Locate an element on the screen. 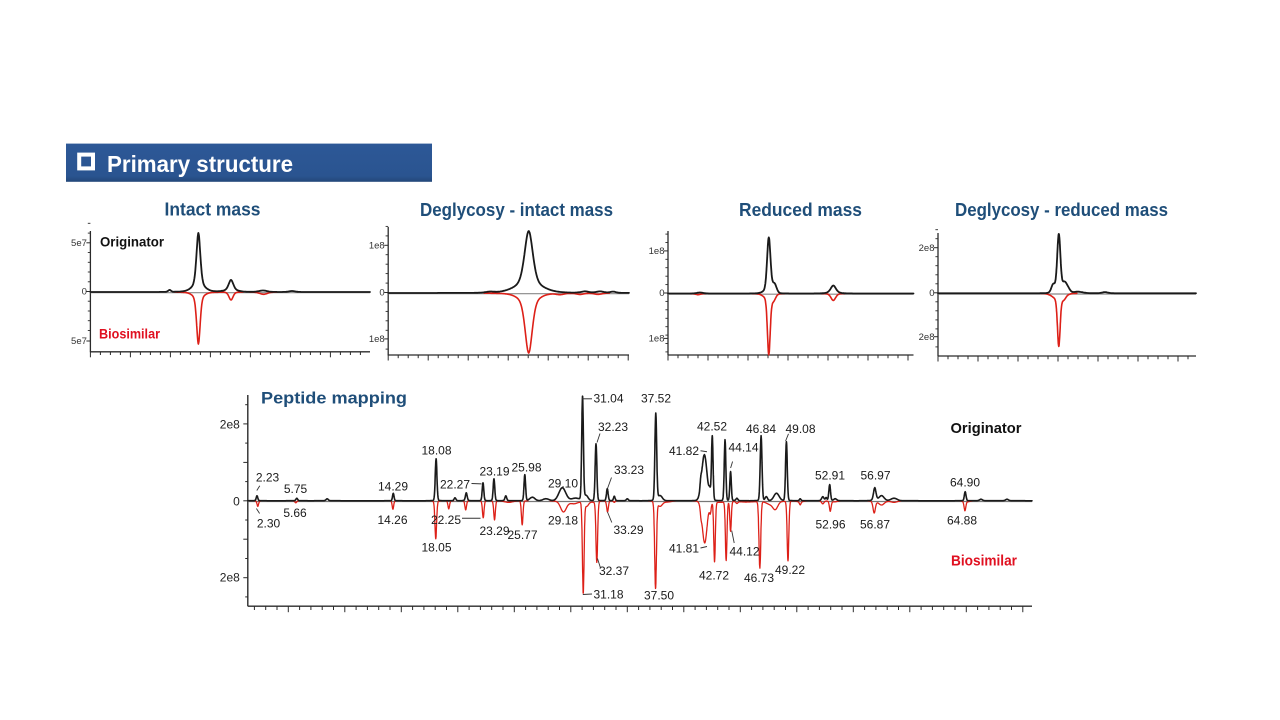  svg-text: Deglycosy - intact mass is located at coordinates (516, 209).